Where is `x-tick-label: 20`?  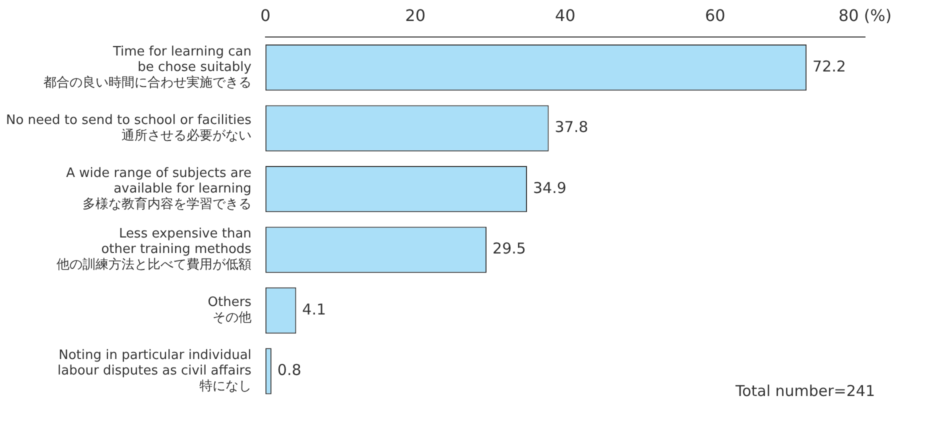 x-tick-label: 20 is located at coordinates (415, 15).